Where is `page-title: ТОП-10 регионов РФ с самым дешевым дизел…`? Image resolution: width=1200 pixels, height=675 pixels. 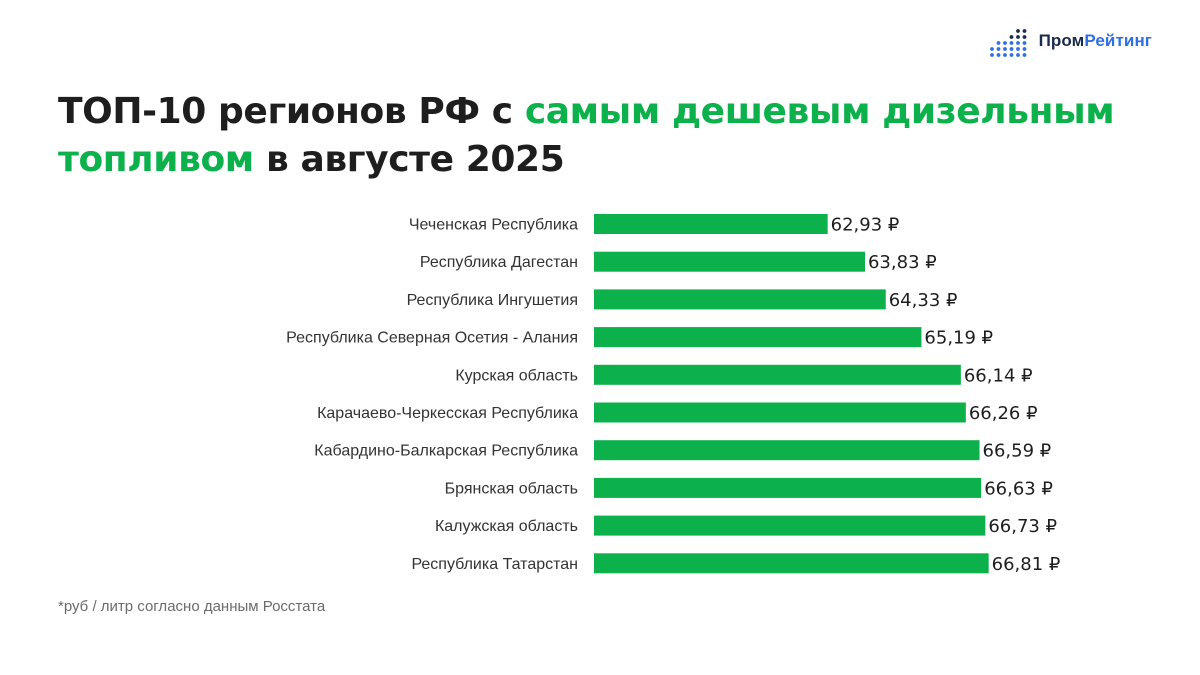 page-title: ТОП-10 регионов РФ с самым дешевым дизел… is located at coordinates (608, 136).